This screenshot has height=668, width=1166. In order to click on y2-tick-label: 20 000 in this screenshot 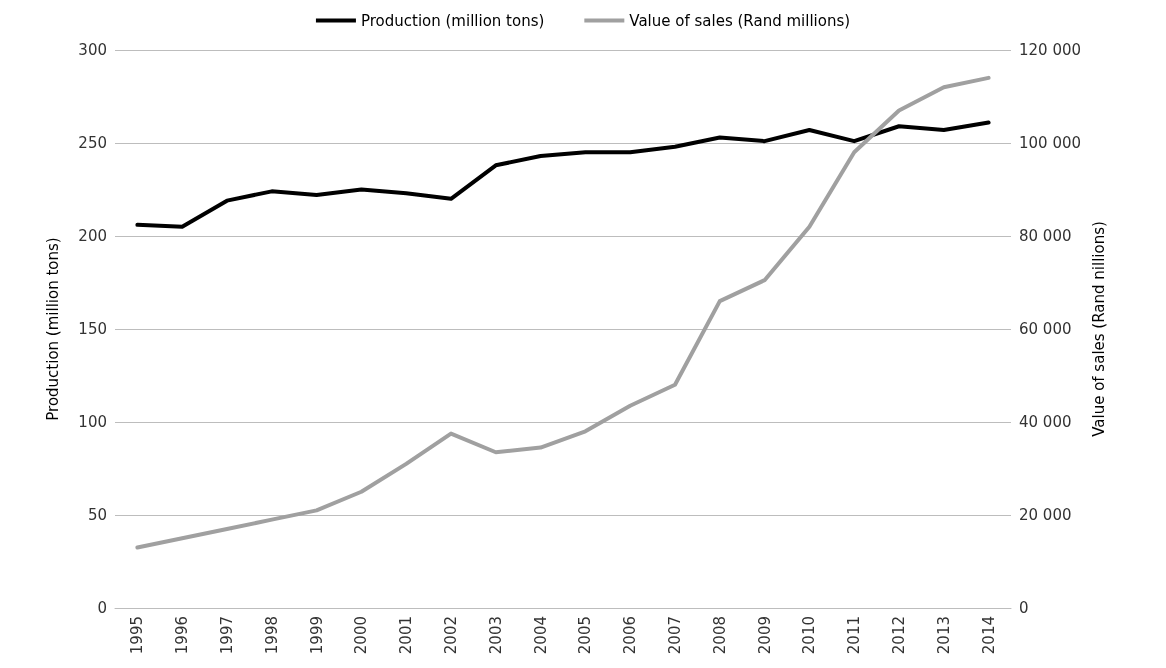, I will do `click(1045, 515)`.